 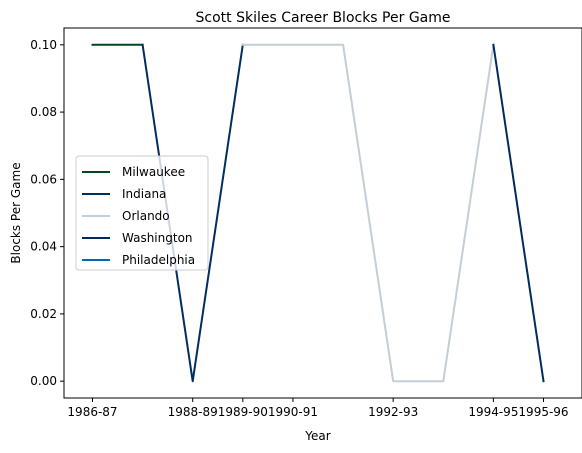 What do you see at coordinates (43, 179) in the screenshot?
I see `y-tick-label: 0.06` at bounding box center [43, 179].